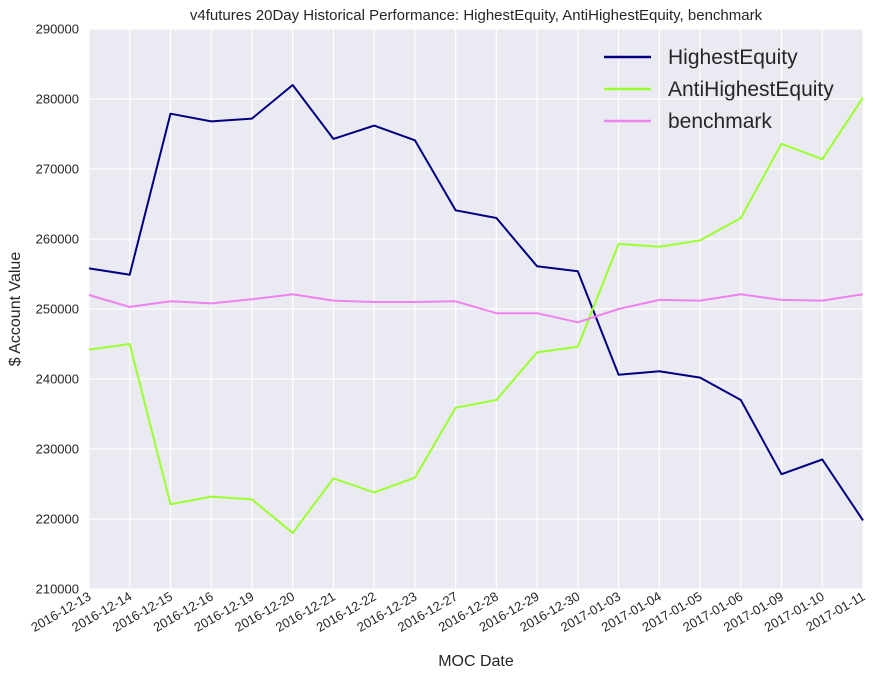 This screenshot has height=683, width=873. I want to click on y-axis-label: $ Account Value, so click(15, 309).